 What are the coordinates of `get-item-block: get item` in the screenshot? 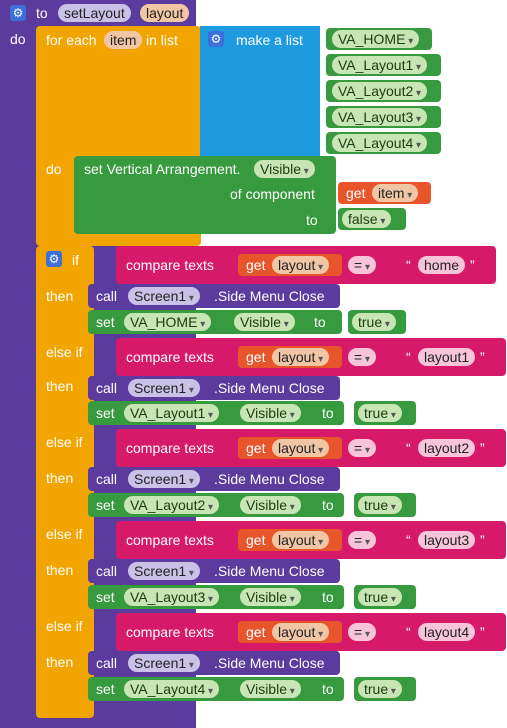 It's located at (384, 193).